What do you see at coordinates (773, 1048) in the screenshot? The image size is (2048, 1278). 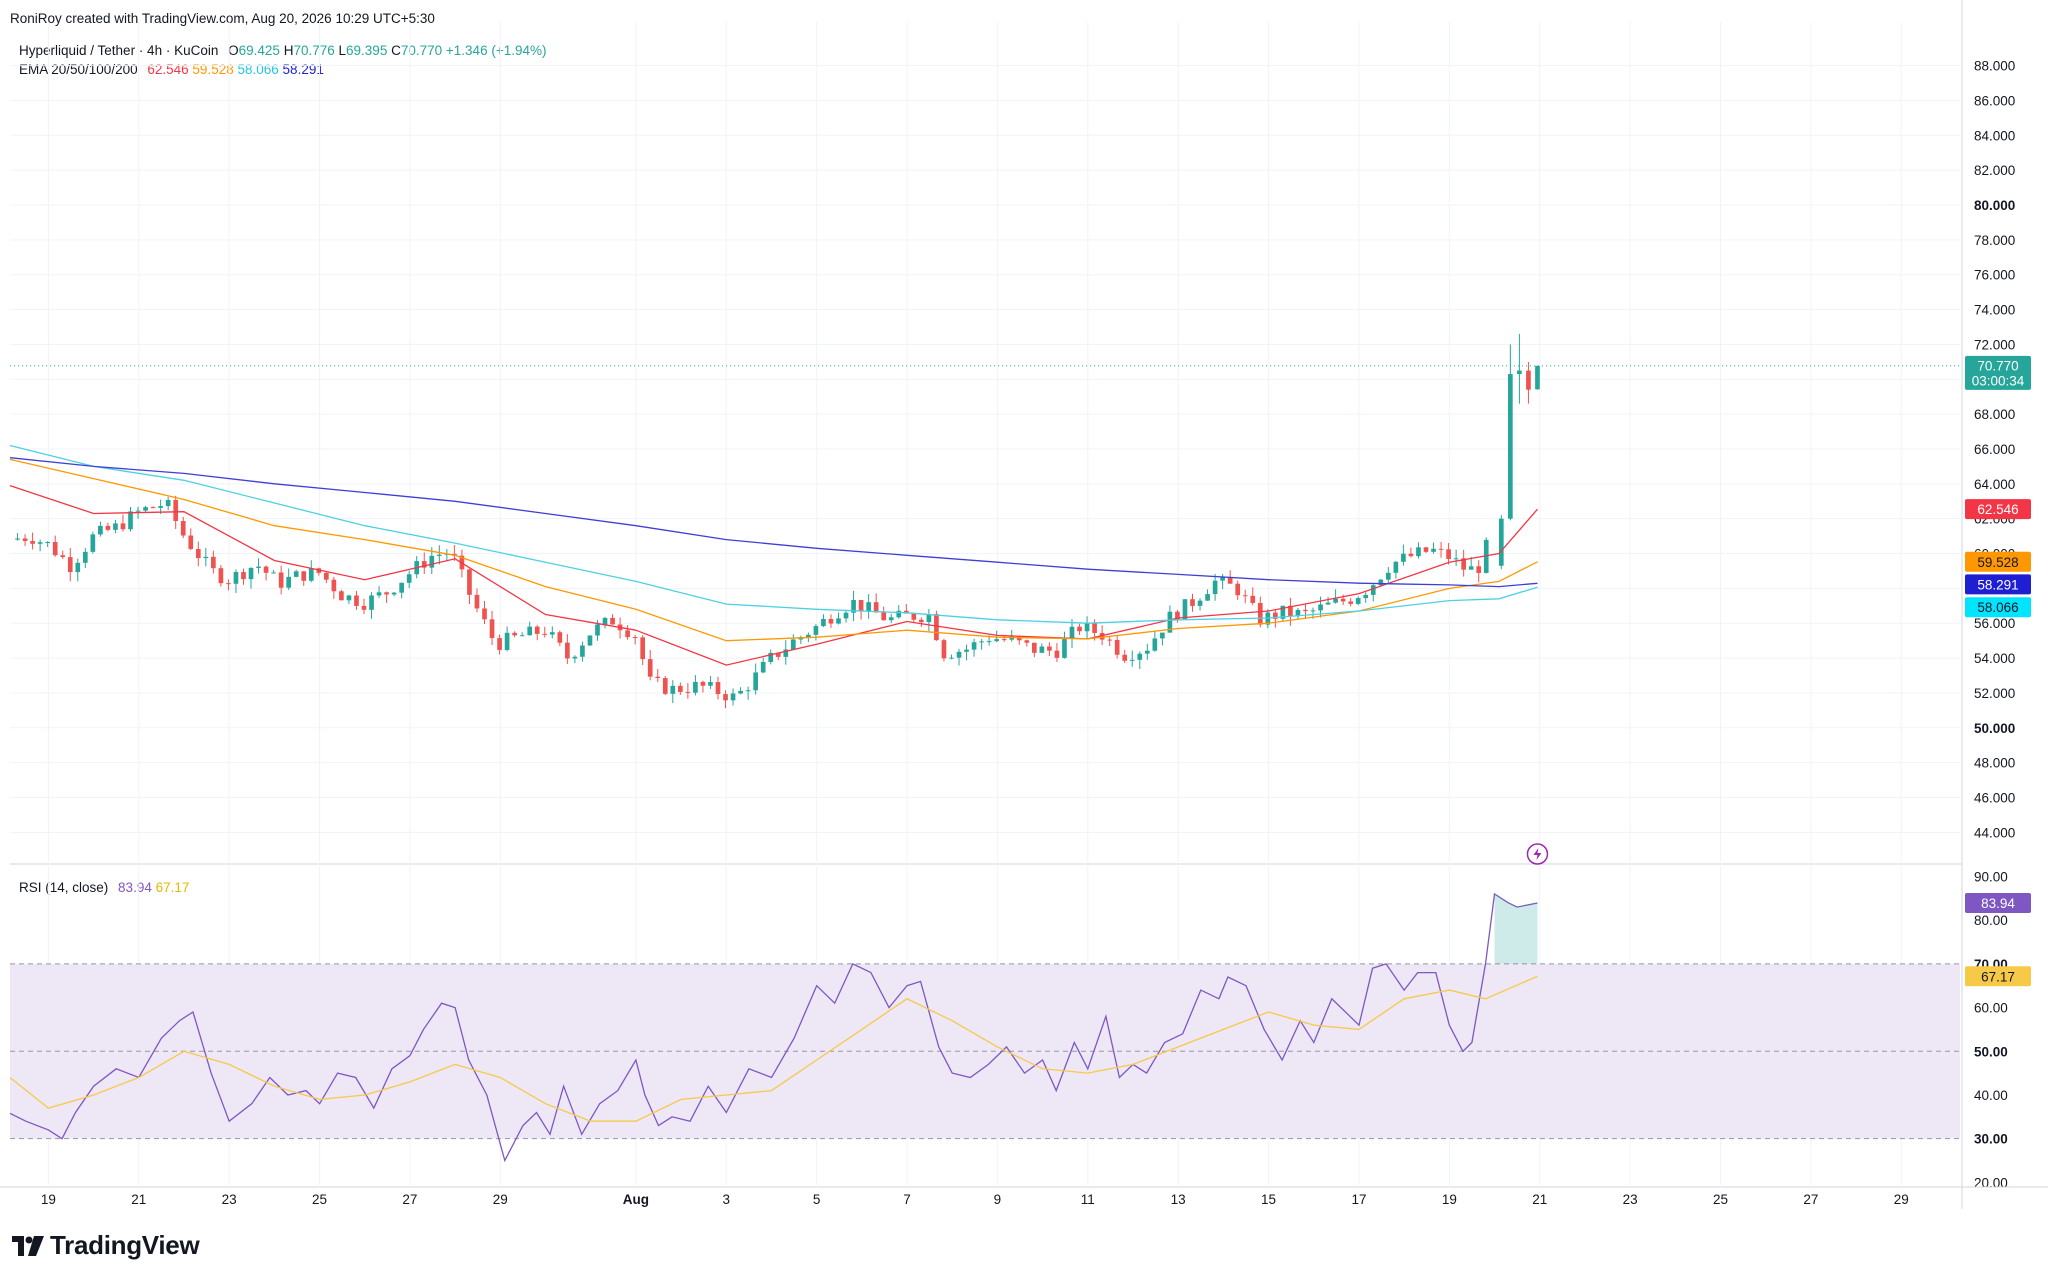 I see `rsi-ma-line` at bounding box center [773, 1048].